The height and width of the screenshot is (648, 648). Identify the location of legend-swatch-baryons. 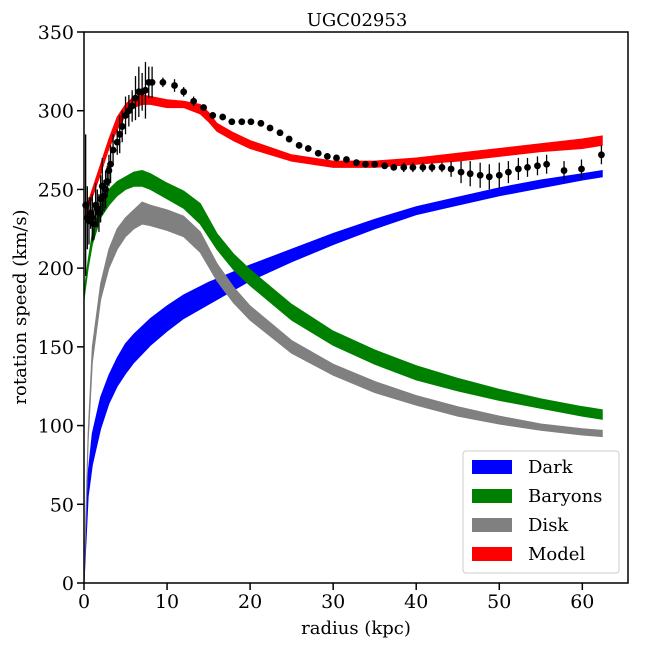
(492, 496).